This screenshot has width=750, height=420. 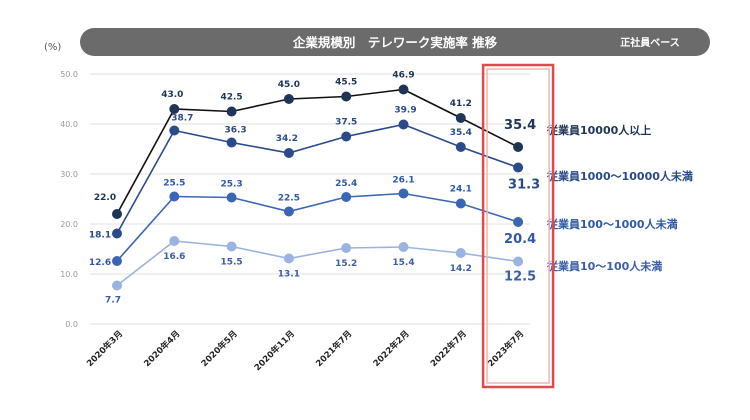 What do you see at coordinates (71, 324) in the screenshot?
I see `y-tick-label: 0.0` at bounding box center [71, 324].